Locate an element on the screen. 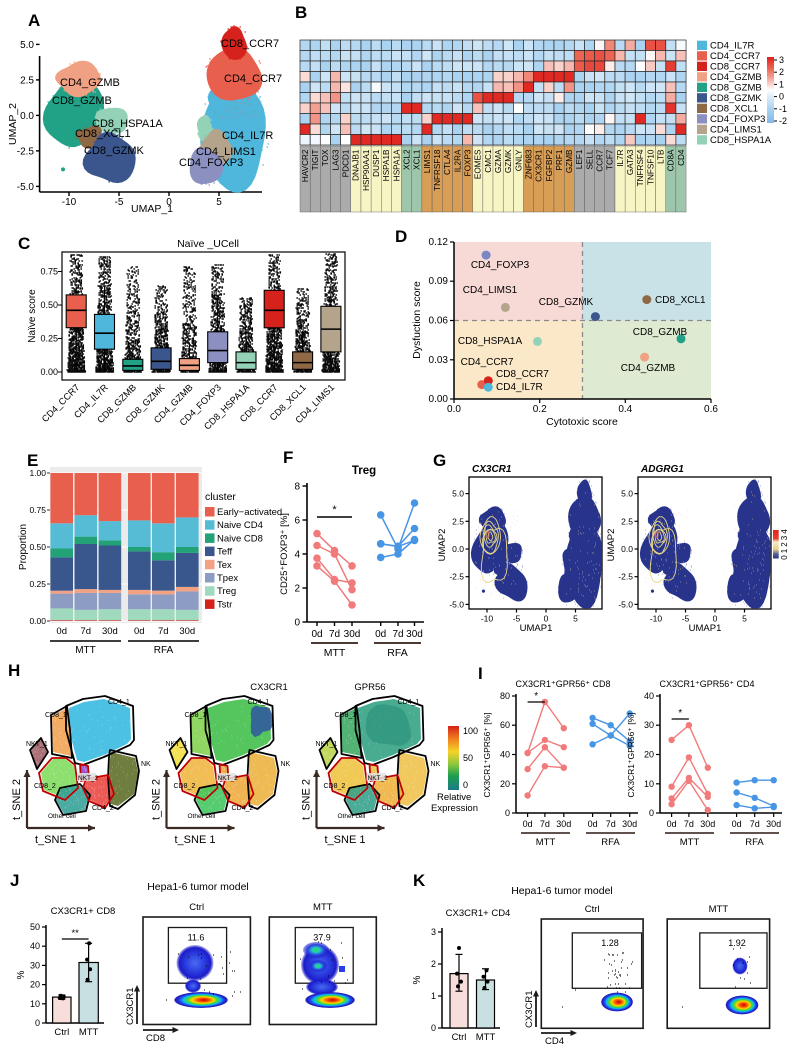  svg-text: 0.4 is located at coordinates (625, 409).